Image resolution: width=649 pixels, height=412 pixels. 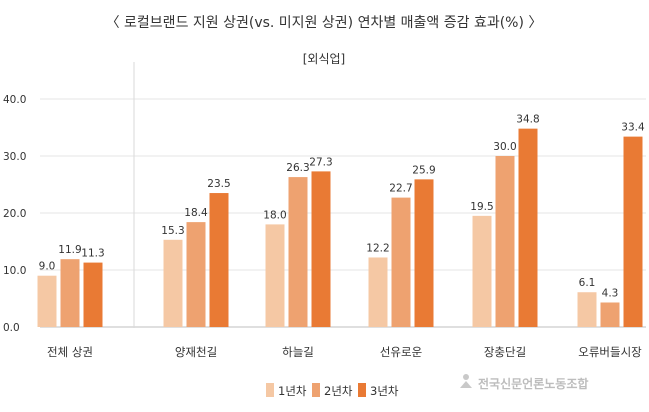 I want to click on bar-3년차-전체 상권, so click(x=93, y=294).